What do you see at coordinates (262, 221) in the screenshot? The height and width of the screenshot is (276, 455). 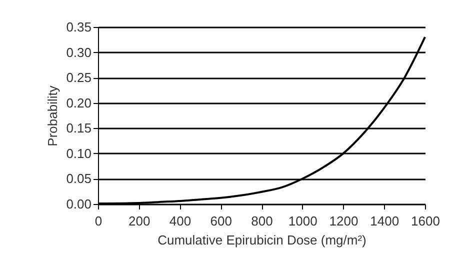 I see `x-tick-label: 800` at bounding box center [262, 221].